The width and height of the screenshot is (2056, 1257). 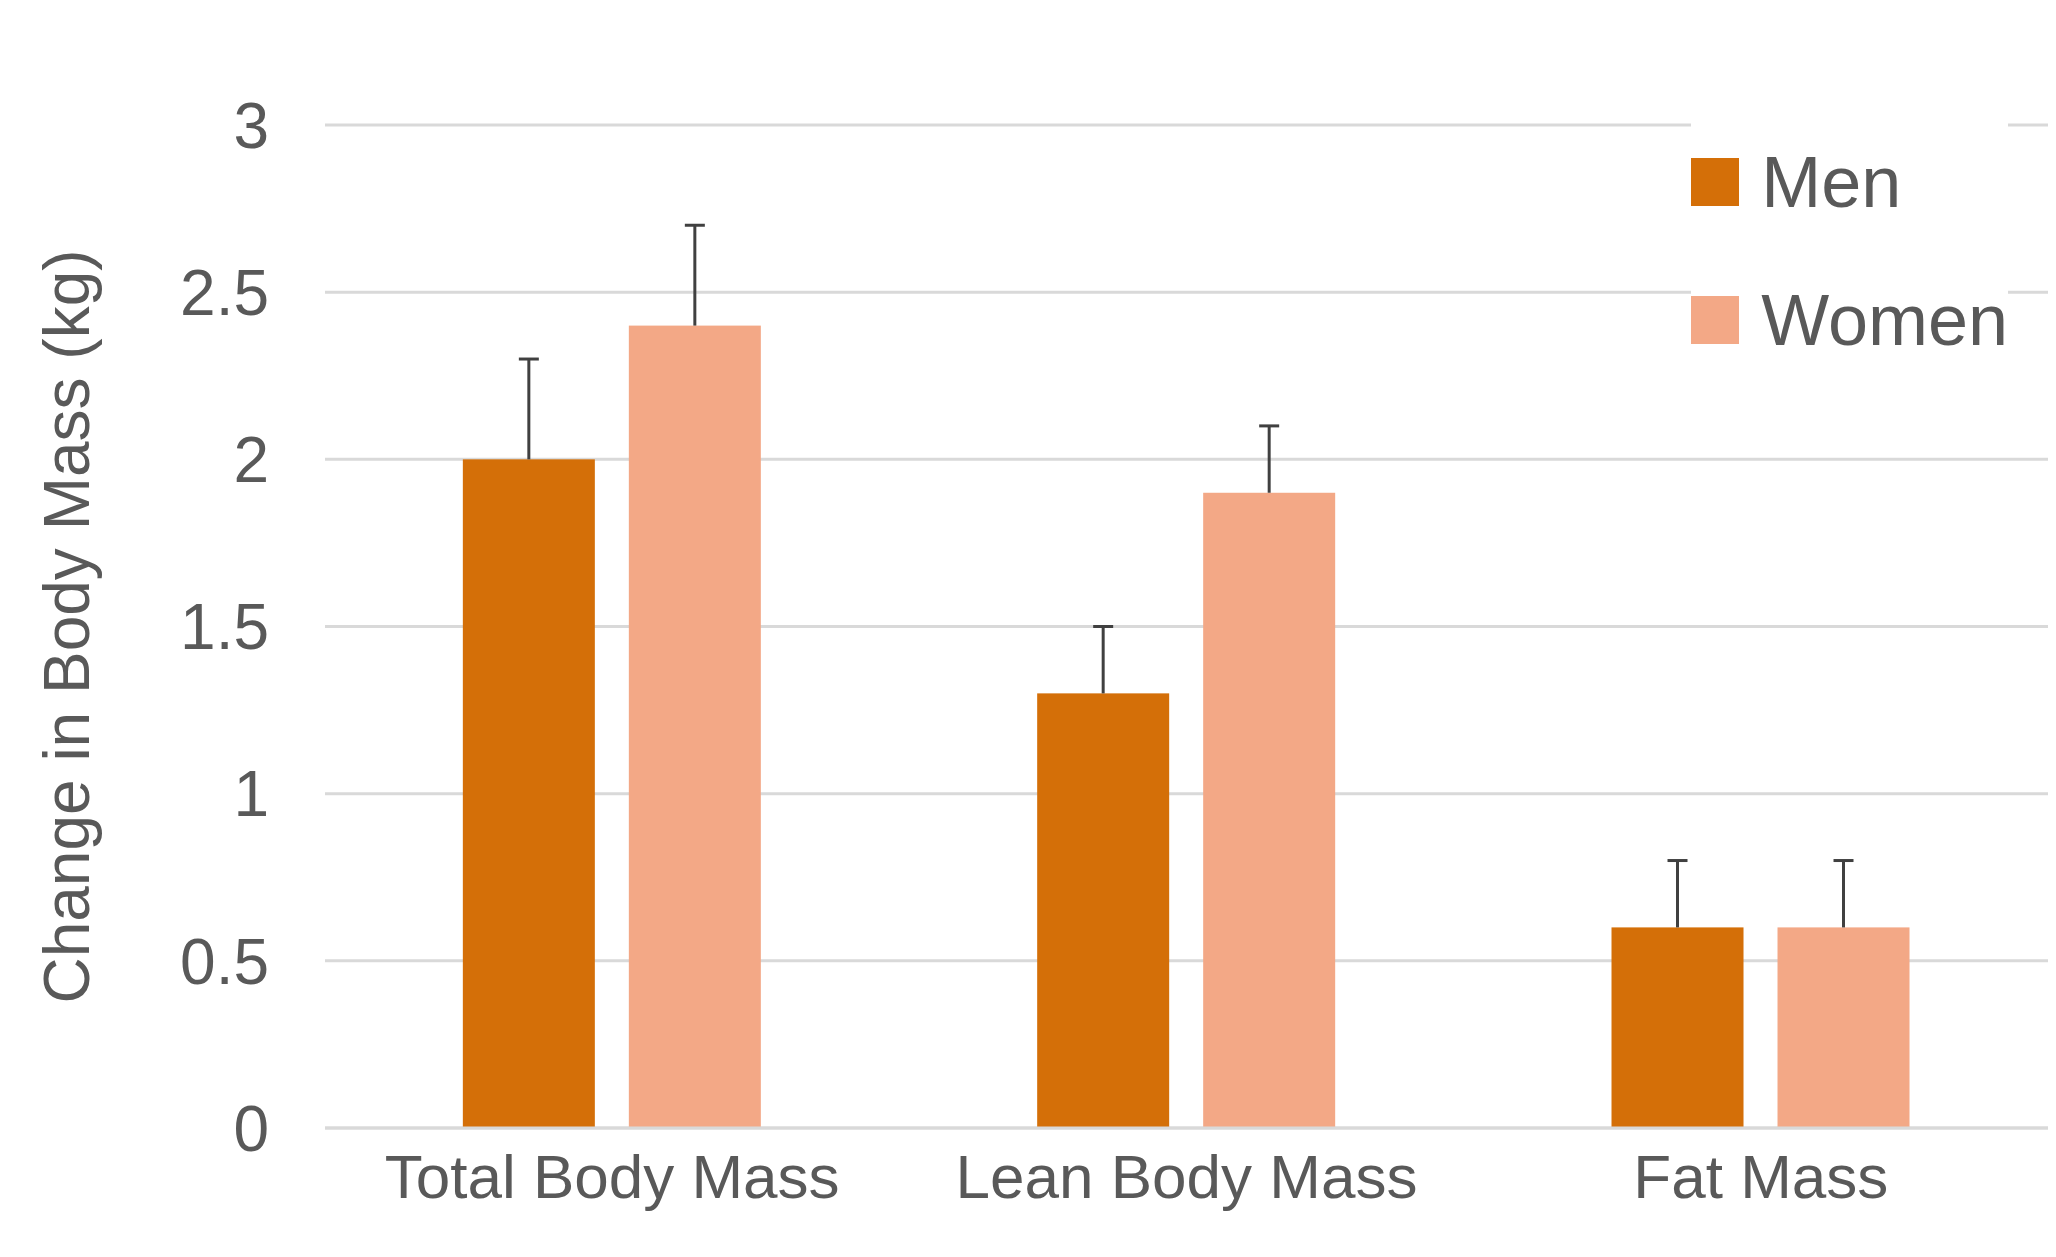 I want to click on legend-label: Women, so click(x=1884, y=320).